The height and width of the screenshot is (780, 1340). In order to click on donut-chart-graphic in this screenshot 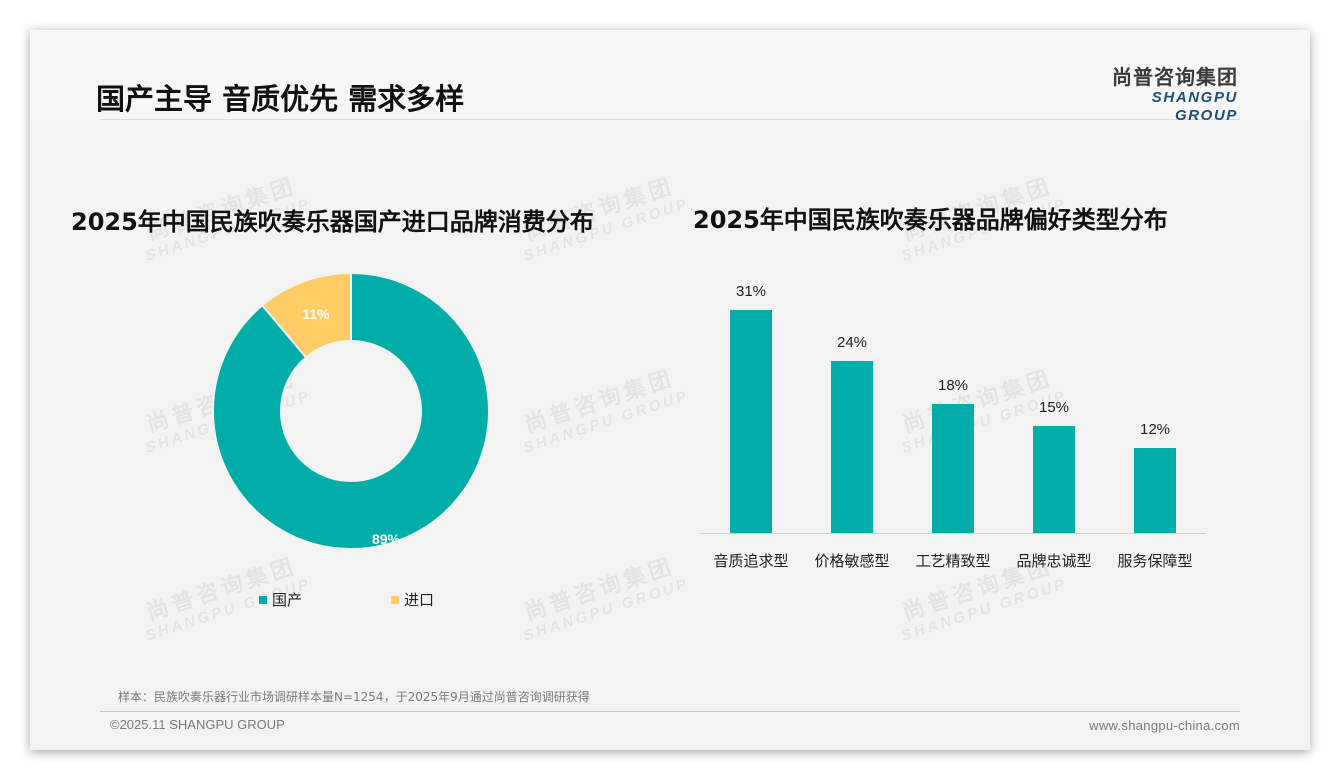, I will do `click(351, 410)`.